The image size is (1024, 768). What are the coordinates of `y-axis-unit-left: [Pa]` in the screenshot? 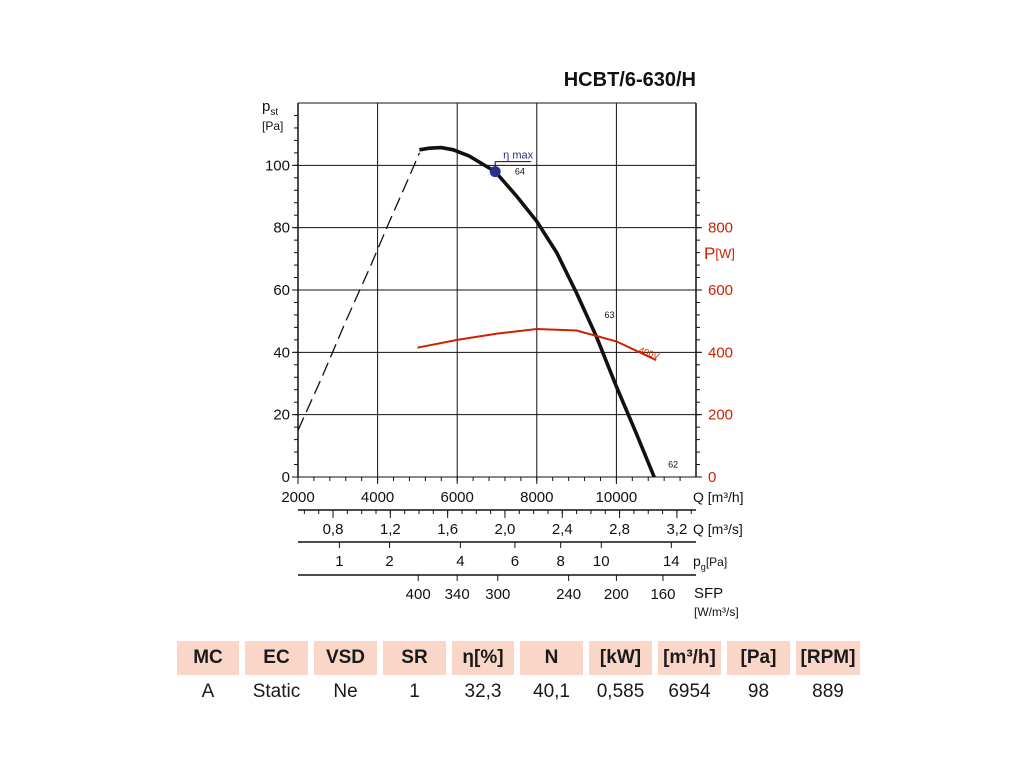 It's located at (272, 126).